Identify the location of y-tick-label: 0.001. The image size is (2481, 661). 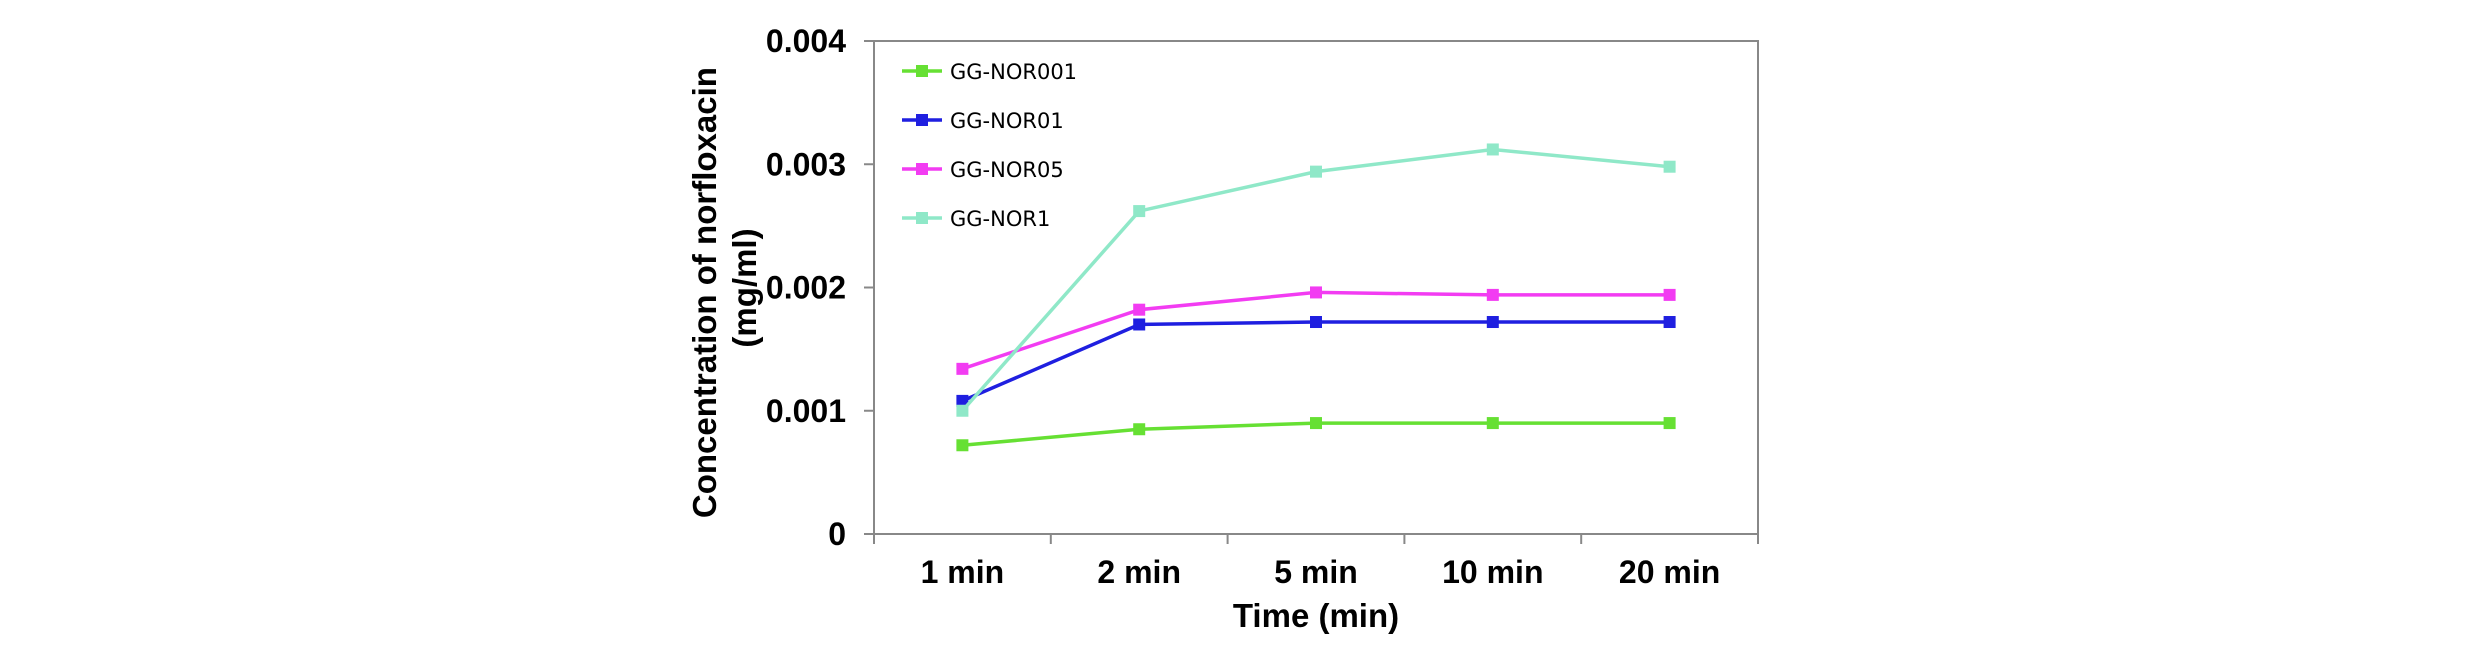
(806, 411).